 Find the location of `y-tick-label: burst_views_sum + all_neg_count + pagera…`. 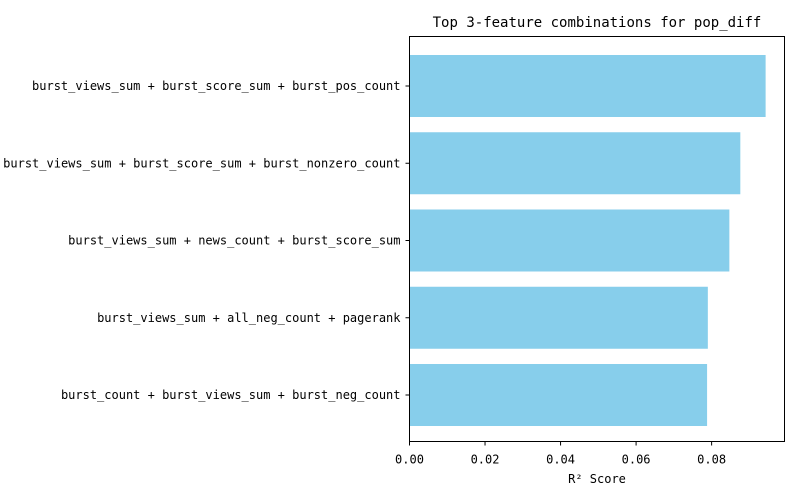

y-tick-label: burst_views_sum + all_neg_count + pagera… is located at coordinates (249, 318).